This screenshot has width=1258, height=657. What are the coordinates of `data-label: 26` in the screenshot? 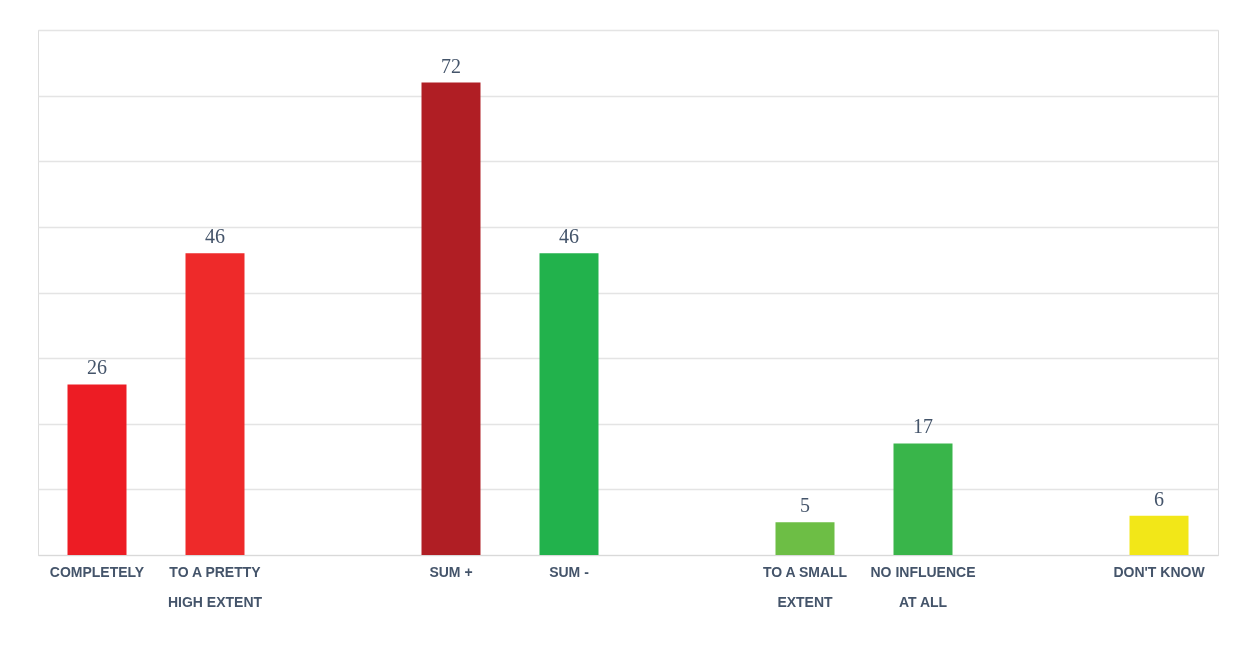 It's located at (97, 367).